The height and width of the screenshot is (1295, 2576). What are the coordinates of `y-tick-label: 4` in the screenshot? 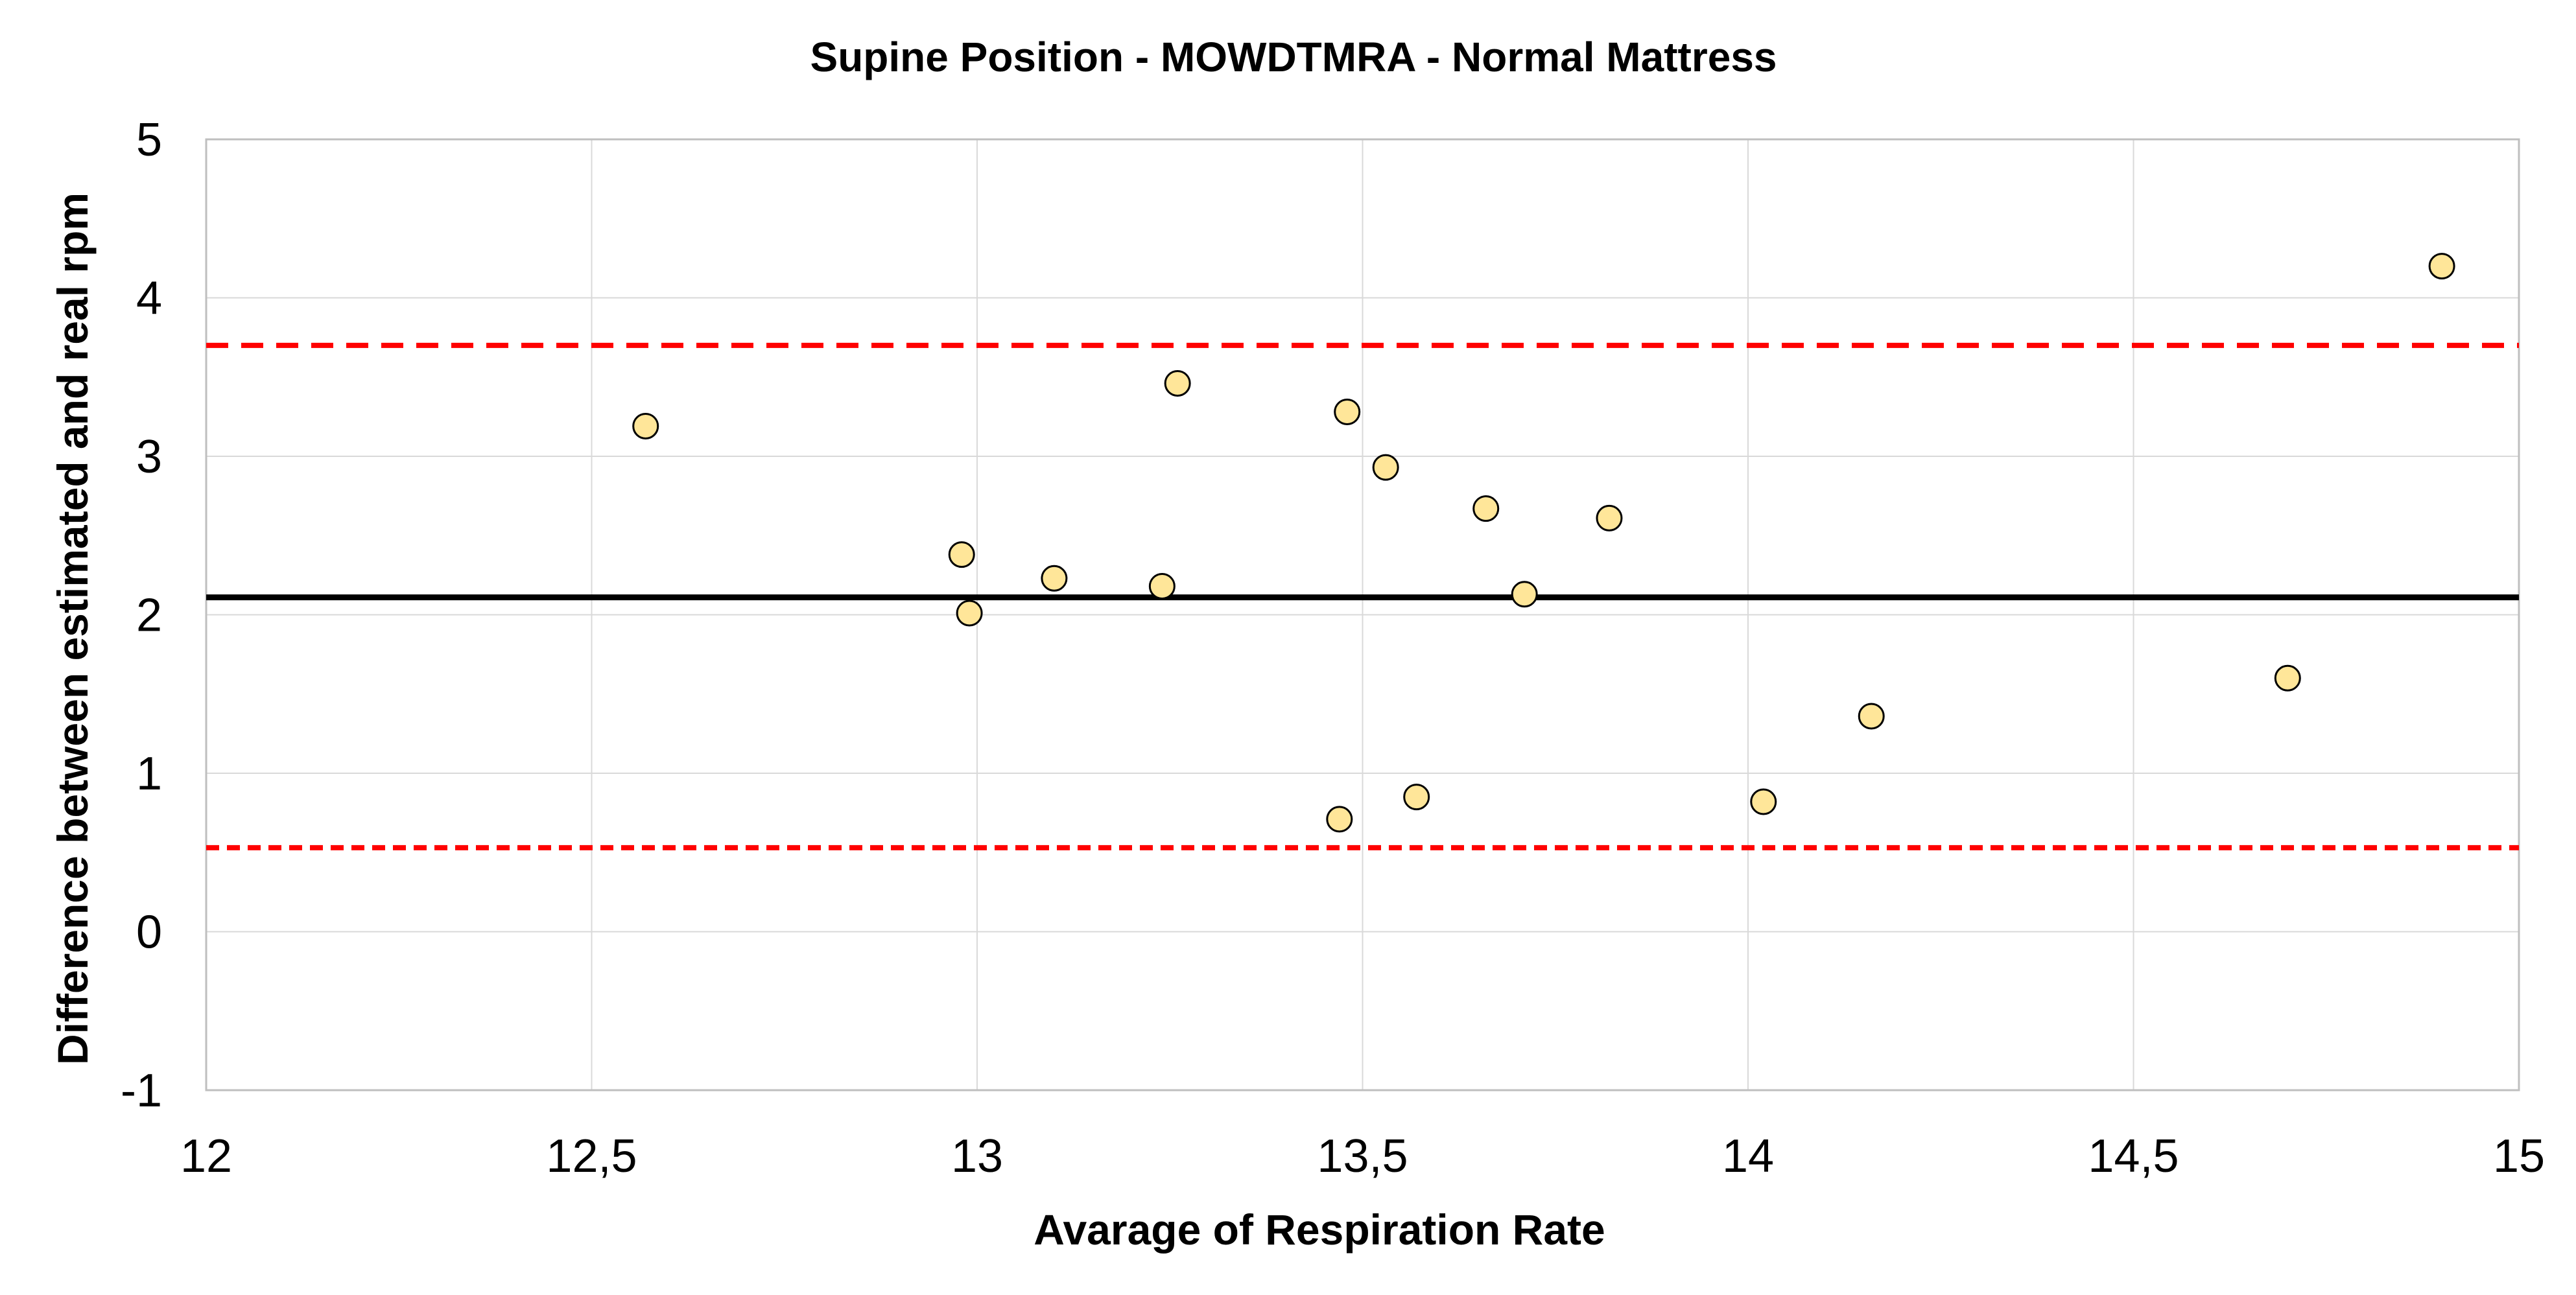 It's located at (149, 299).